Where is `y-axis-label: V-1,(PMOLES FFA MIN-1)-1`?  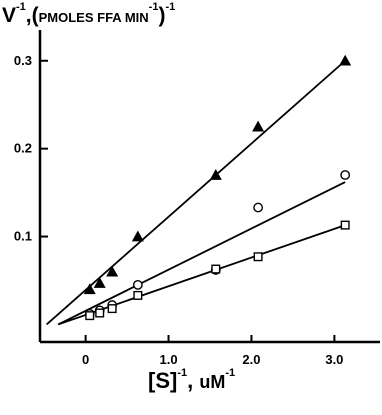
y-axis-label: V-1,(PMOLES FFA MIN-1)-1 is located at coordinates (89, 14).